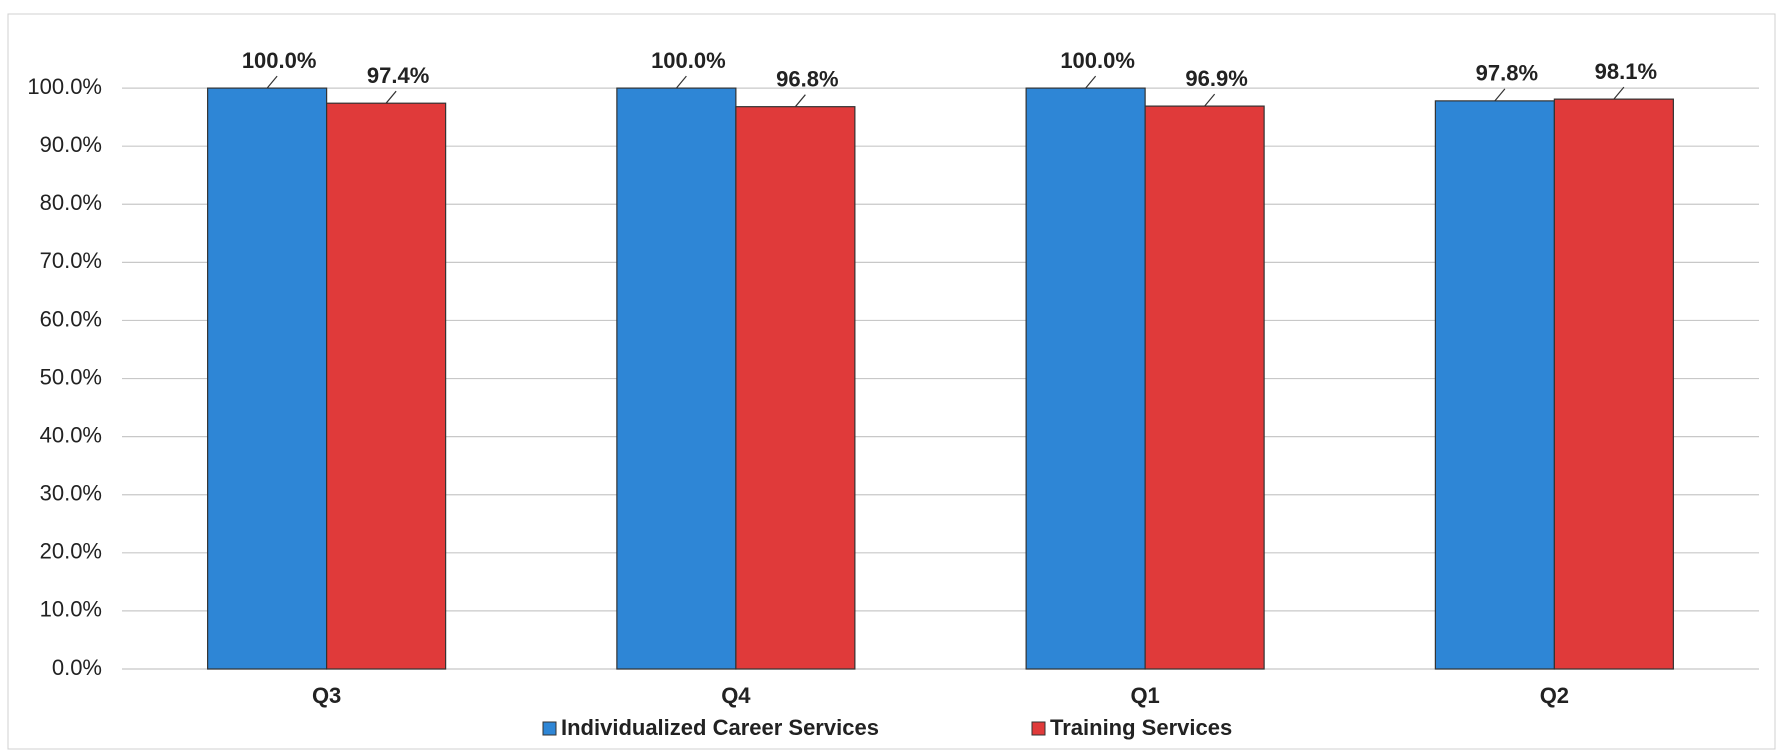  What do you see at coordinates (1554, 695) in the screenshot?
I see `x-tick-label: Q2` at bounding box center [1554, 695].